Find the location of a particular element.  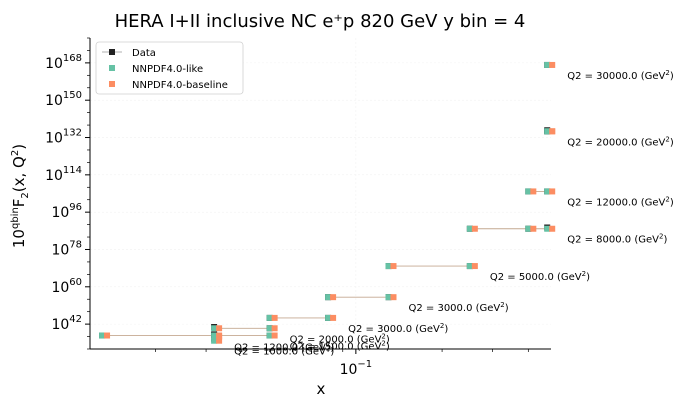

y-tick-label: 1060 is located at coordinates (66, 286).